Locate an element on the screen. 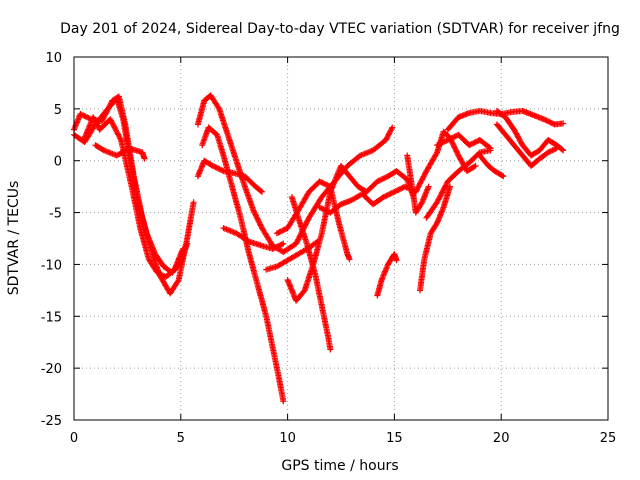 This screenshot has width=640, height=480. y-tick-label: -25 is located at coordinates (51, 421).